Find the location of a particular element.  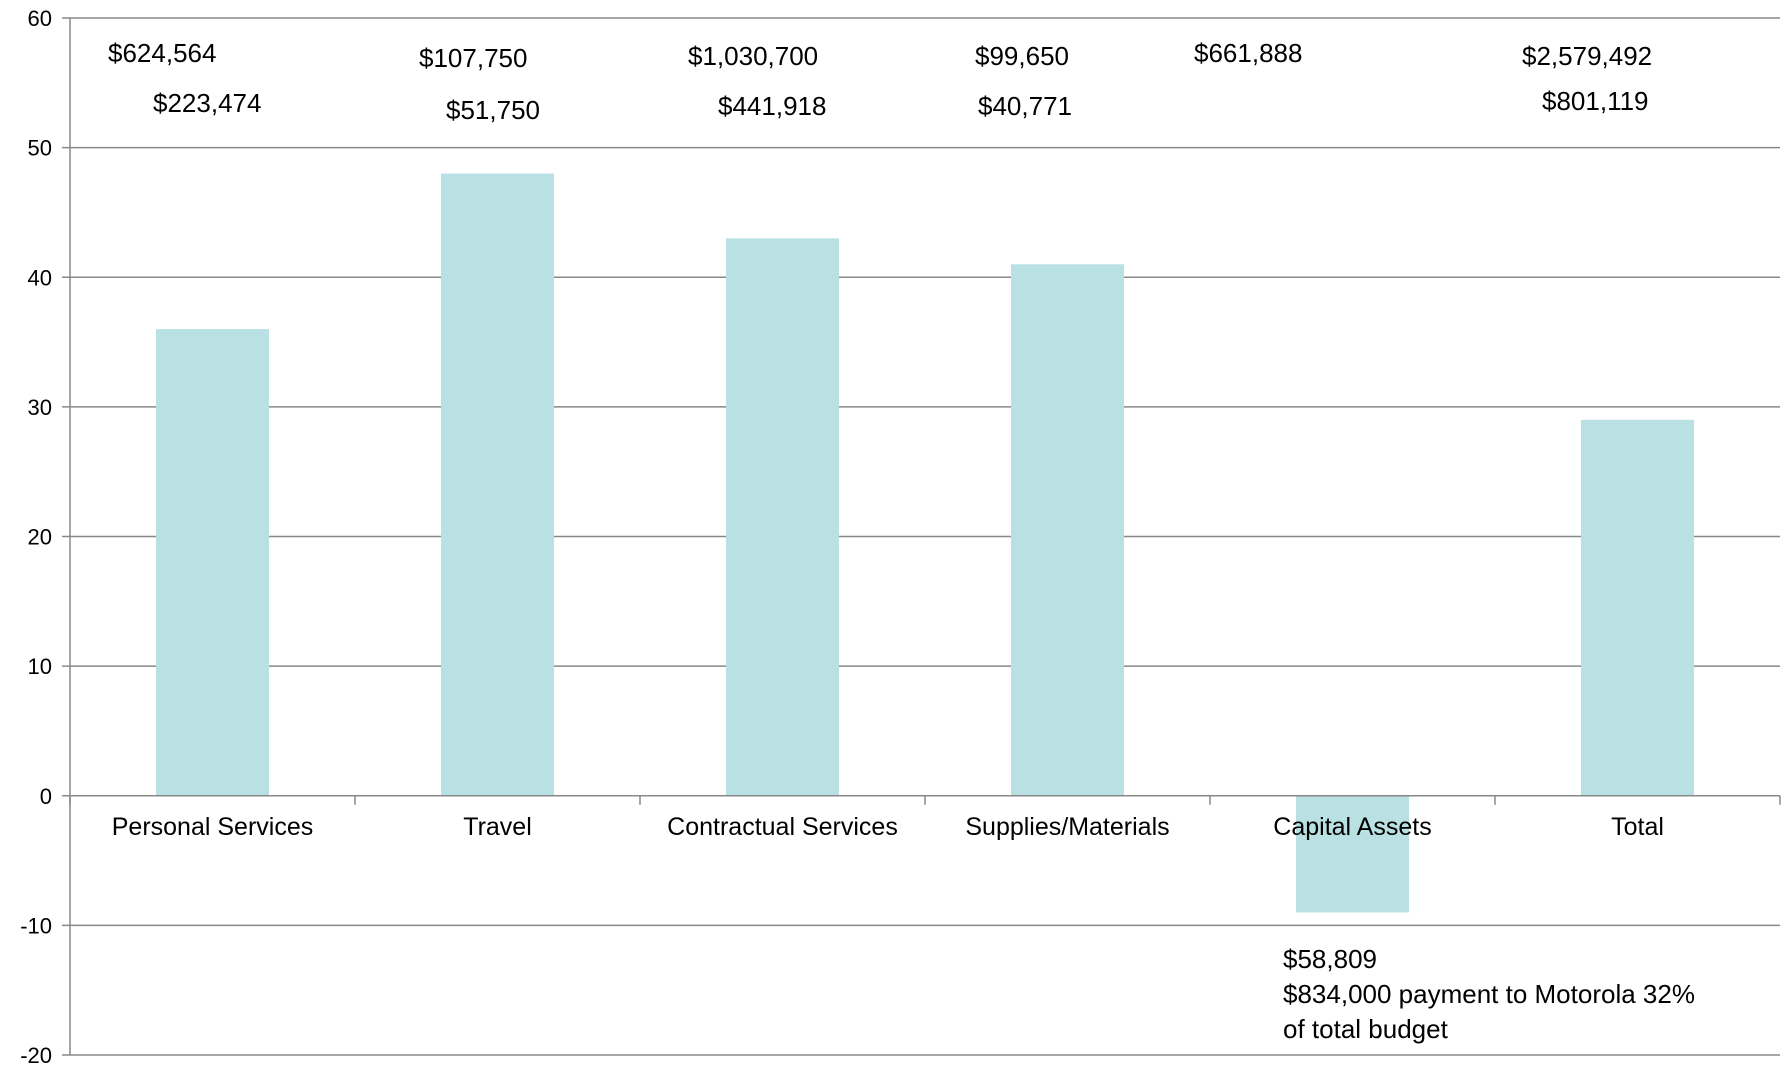

x-category-label: Supplies/Materials is located at coordinates (1067, 827).